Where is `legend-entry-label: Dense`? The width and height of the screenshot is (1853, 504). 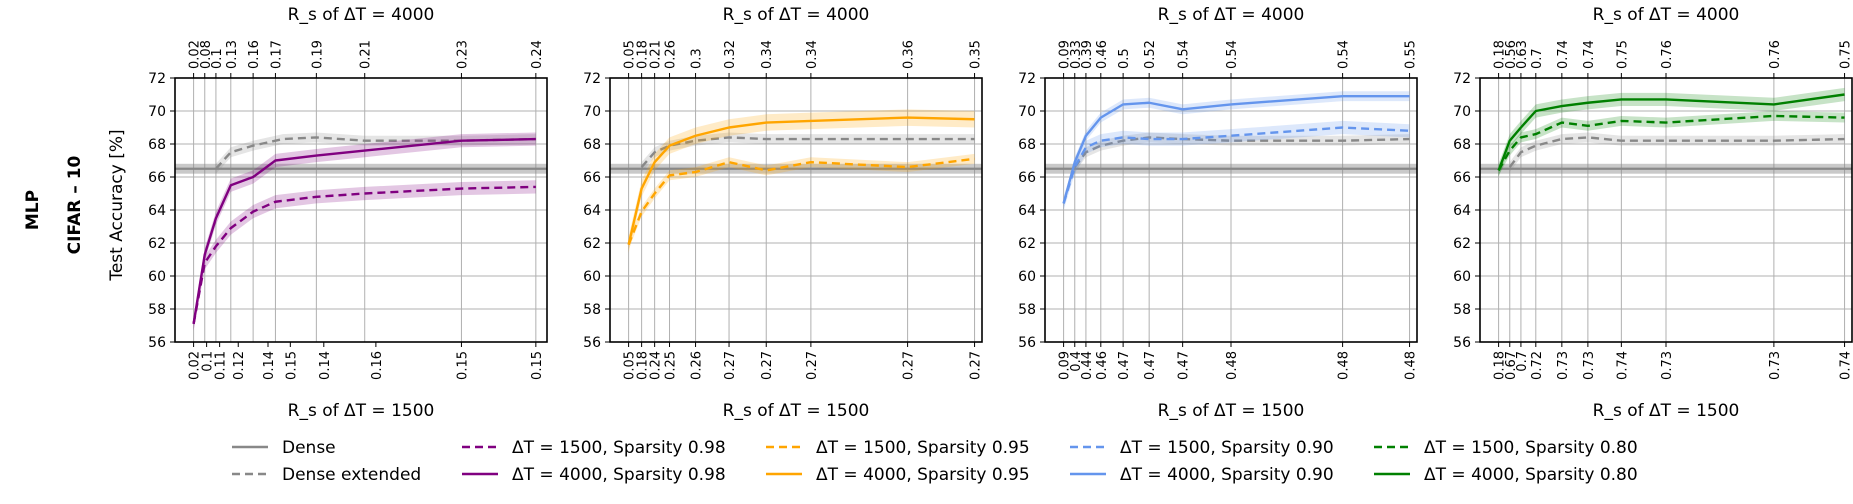 legend-entry-label: Dense is located at coordinates (309, 448).